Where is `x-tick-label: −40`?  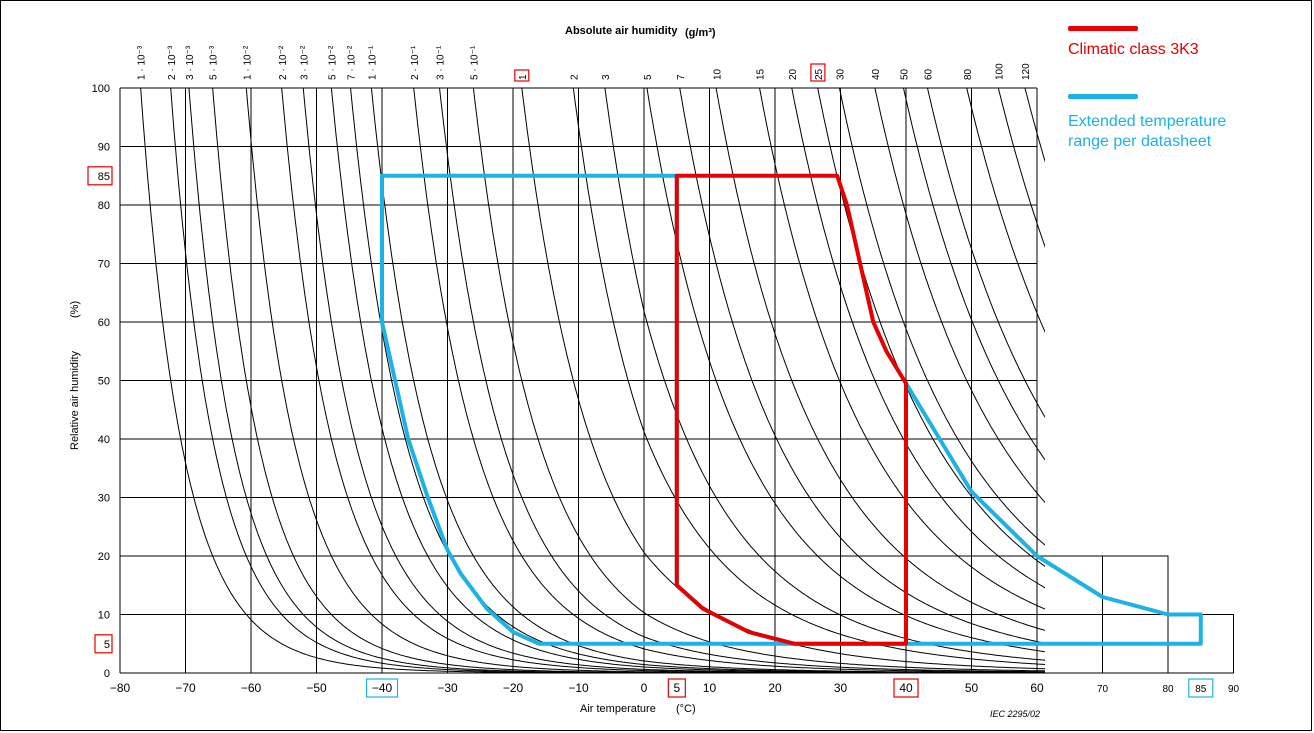 x-tick-label: −40 is located at coordinates (382, 688).